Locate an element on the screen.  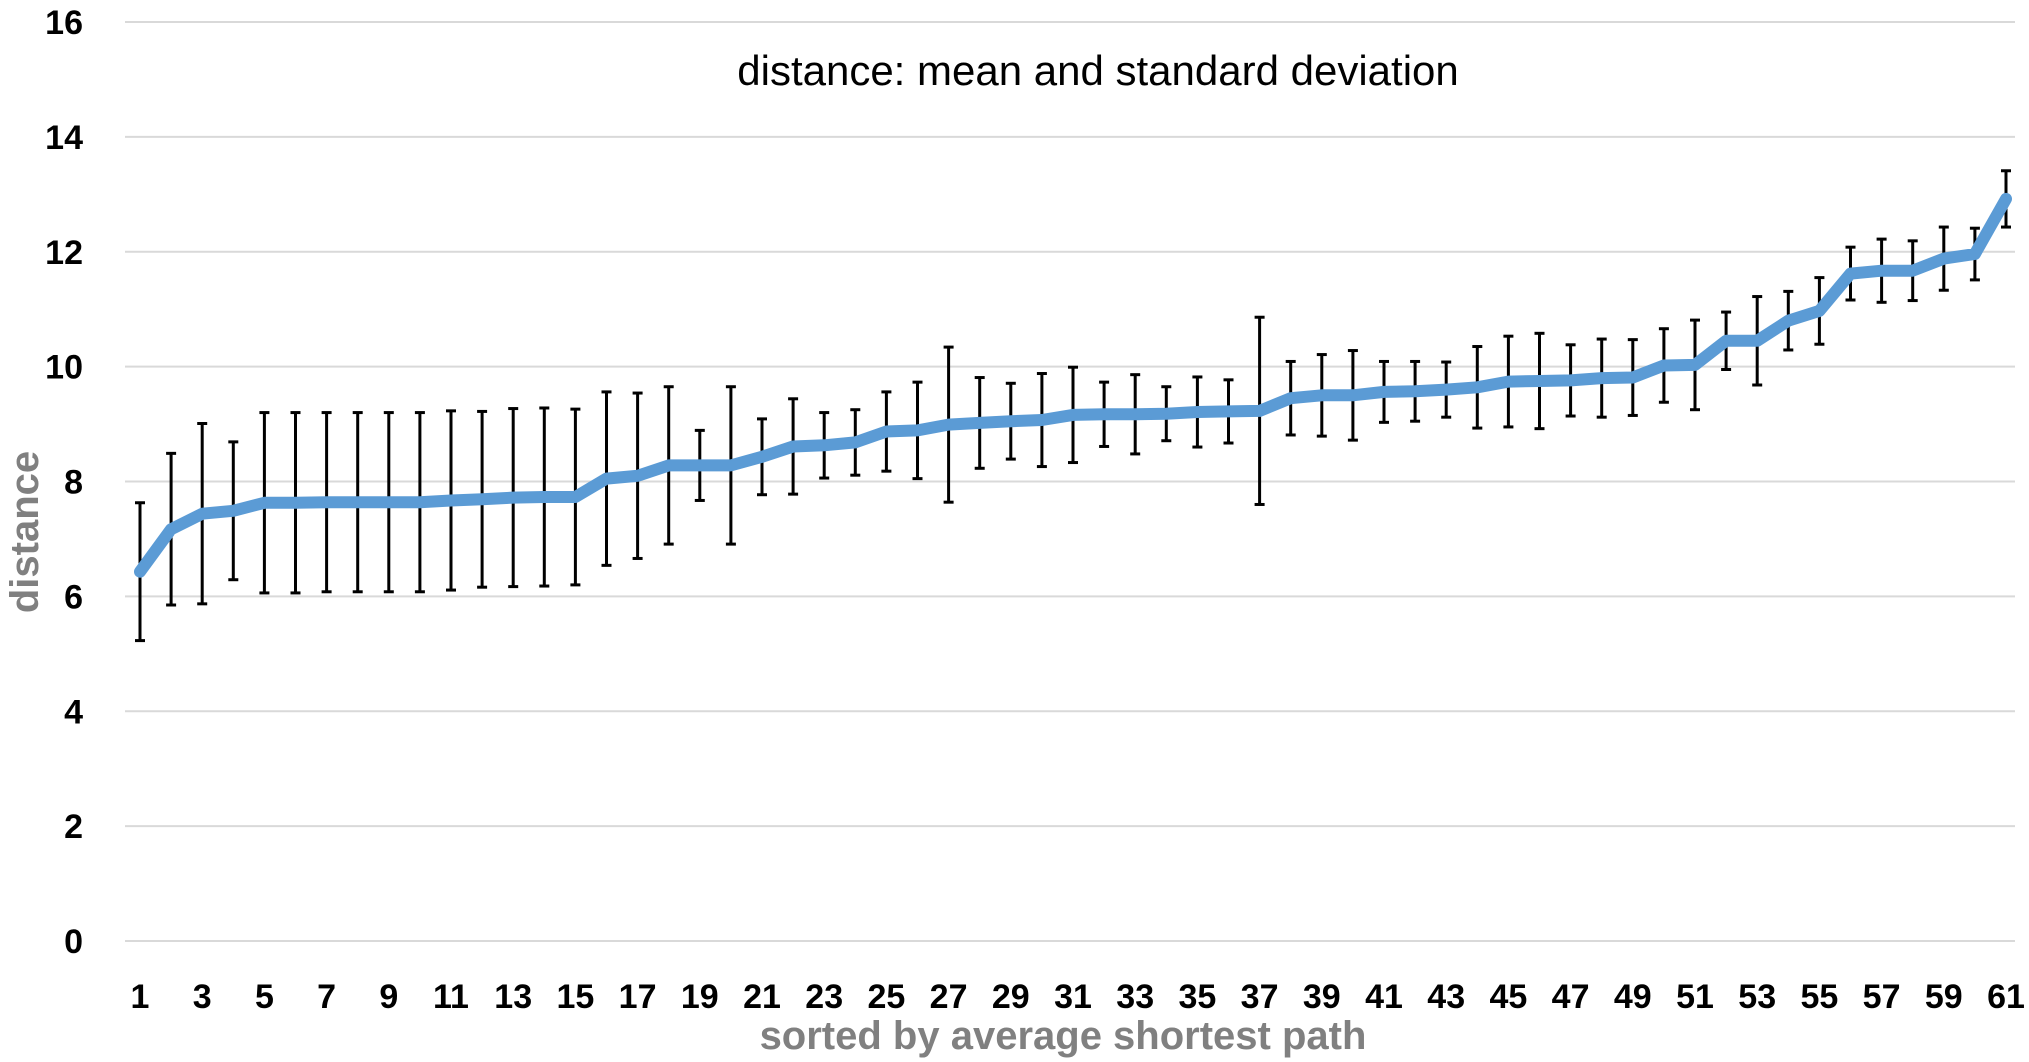
x-tick-label: 23 is located at coordinates (824, 997).